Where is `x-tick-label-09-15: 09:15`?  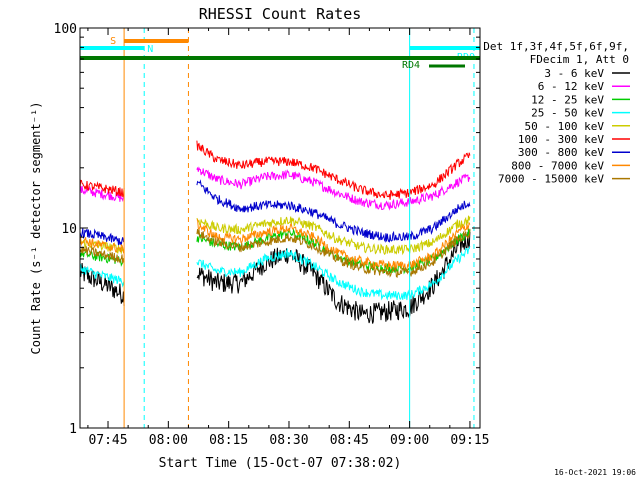 x-tick-label-09-15: 09:15 is located at coordinates (469, 440).